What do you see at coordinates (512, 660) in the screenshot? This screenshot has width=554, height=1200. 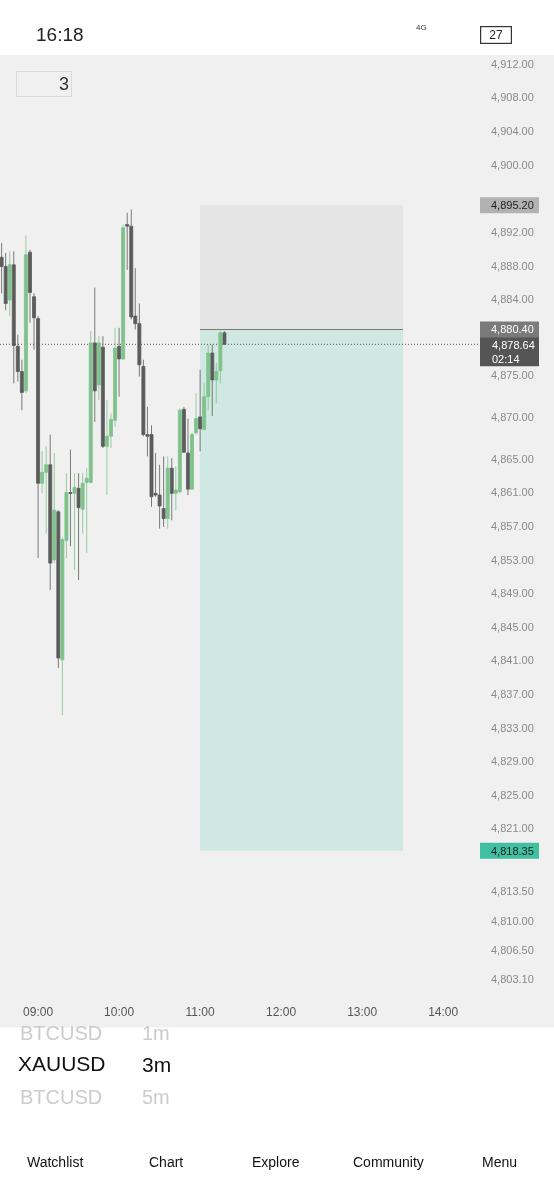 I see `y-tick-label: 4,841.00` at bounding box center [512, 660].